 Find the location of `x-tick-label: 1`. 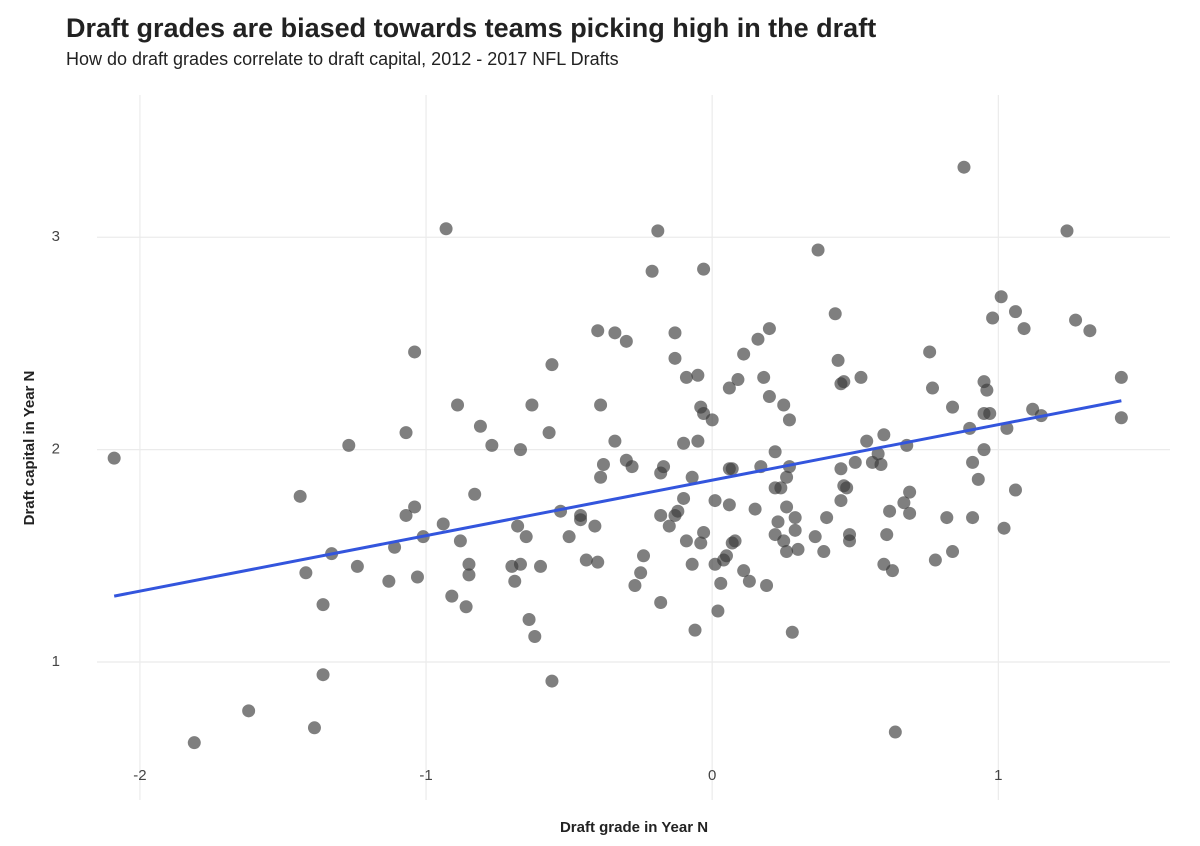

x-tick-label: 1 is located at coordinates (998, 775).